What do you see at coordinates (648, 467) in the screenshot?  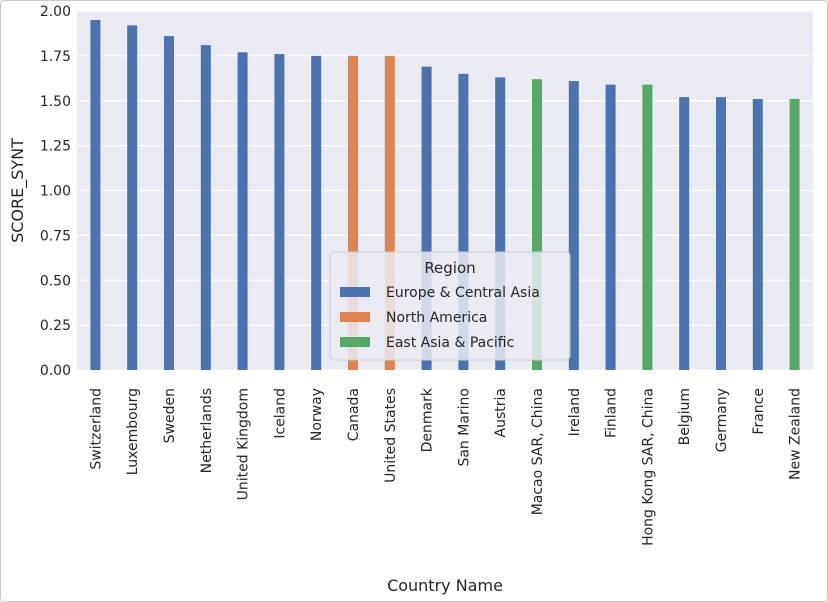 I see `x-tick-label: Hong Kong SAR, China` at bounding box center [648, 467].